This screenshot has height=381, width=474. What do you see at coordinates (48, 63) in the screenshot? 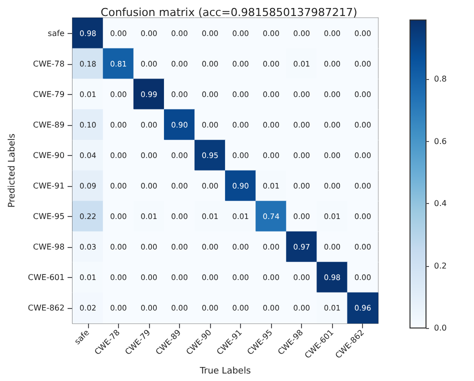
I see `y-tick-label: CWE-78` at bounding box center [48, 63].